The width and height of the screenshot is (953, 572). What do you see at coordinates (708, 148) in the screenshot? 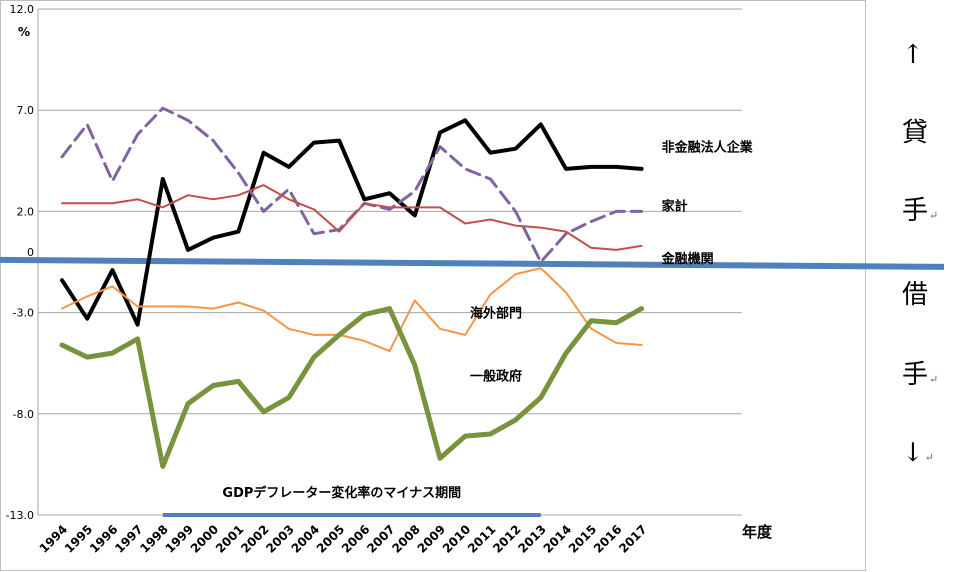
I see `series-label: 非金融法人企業` at bounding box center [708, 148].